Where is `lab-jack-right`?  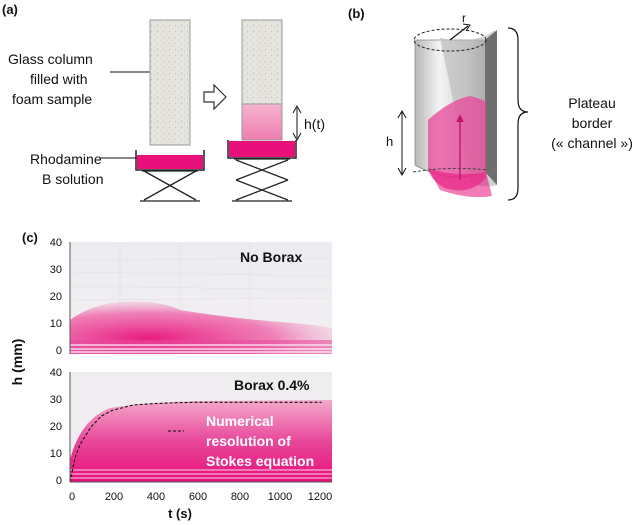
lab-jack-right is located at coordinates (262, 180).